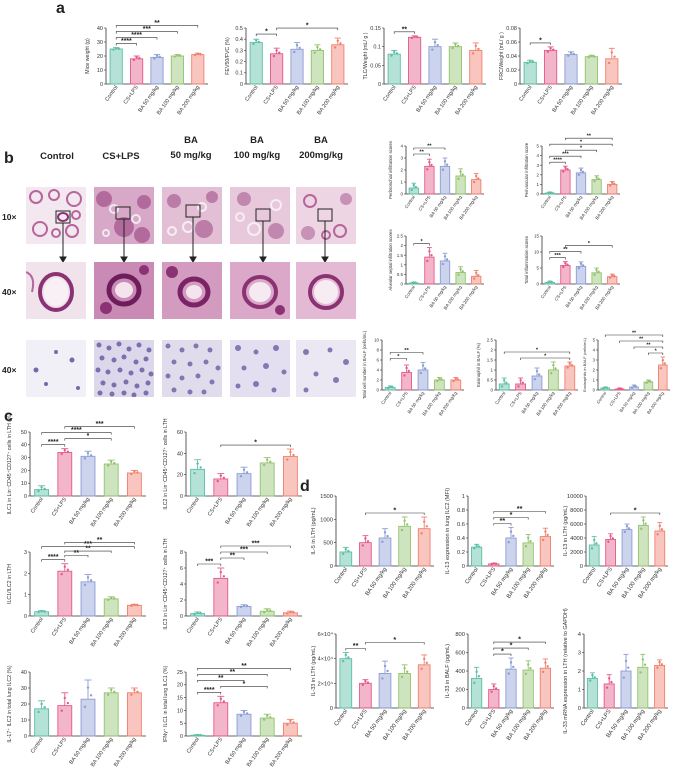 The height and width of the screenshot is (773, 677). What do you see at coordinates (460, 278) in the screenshot?
I see `chart-b3-bar` at bounding box center [460, 278].